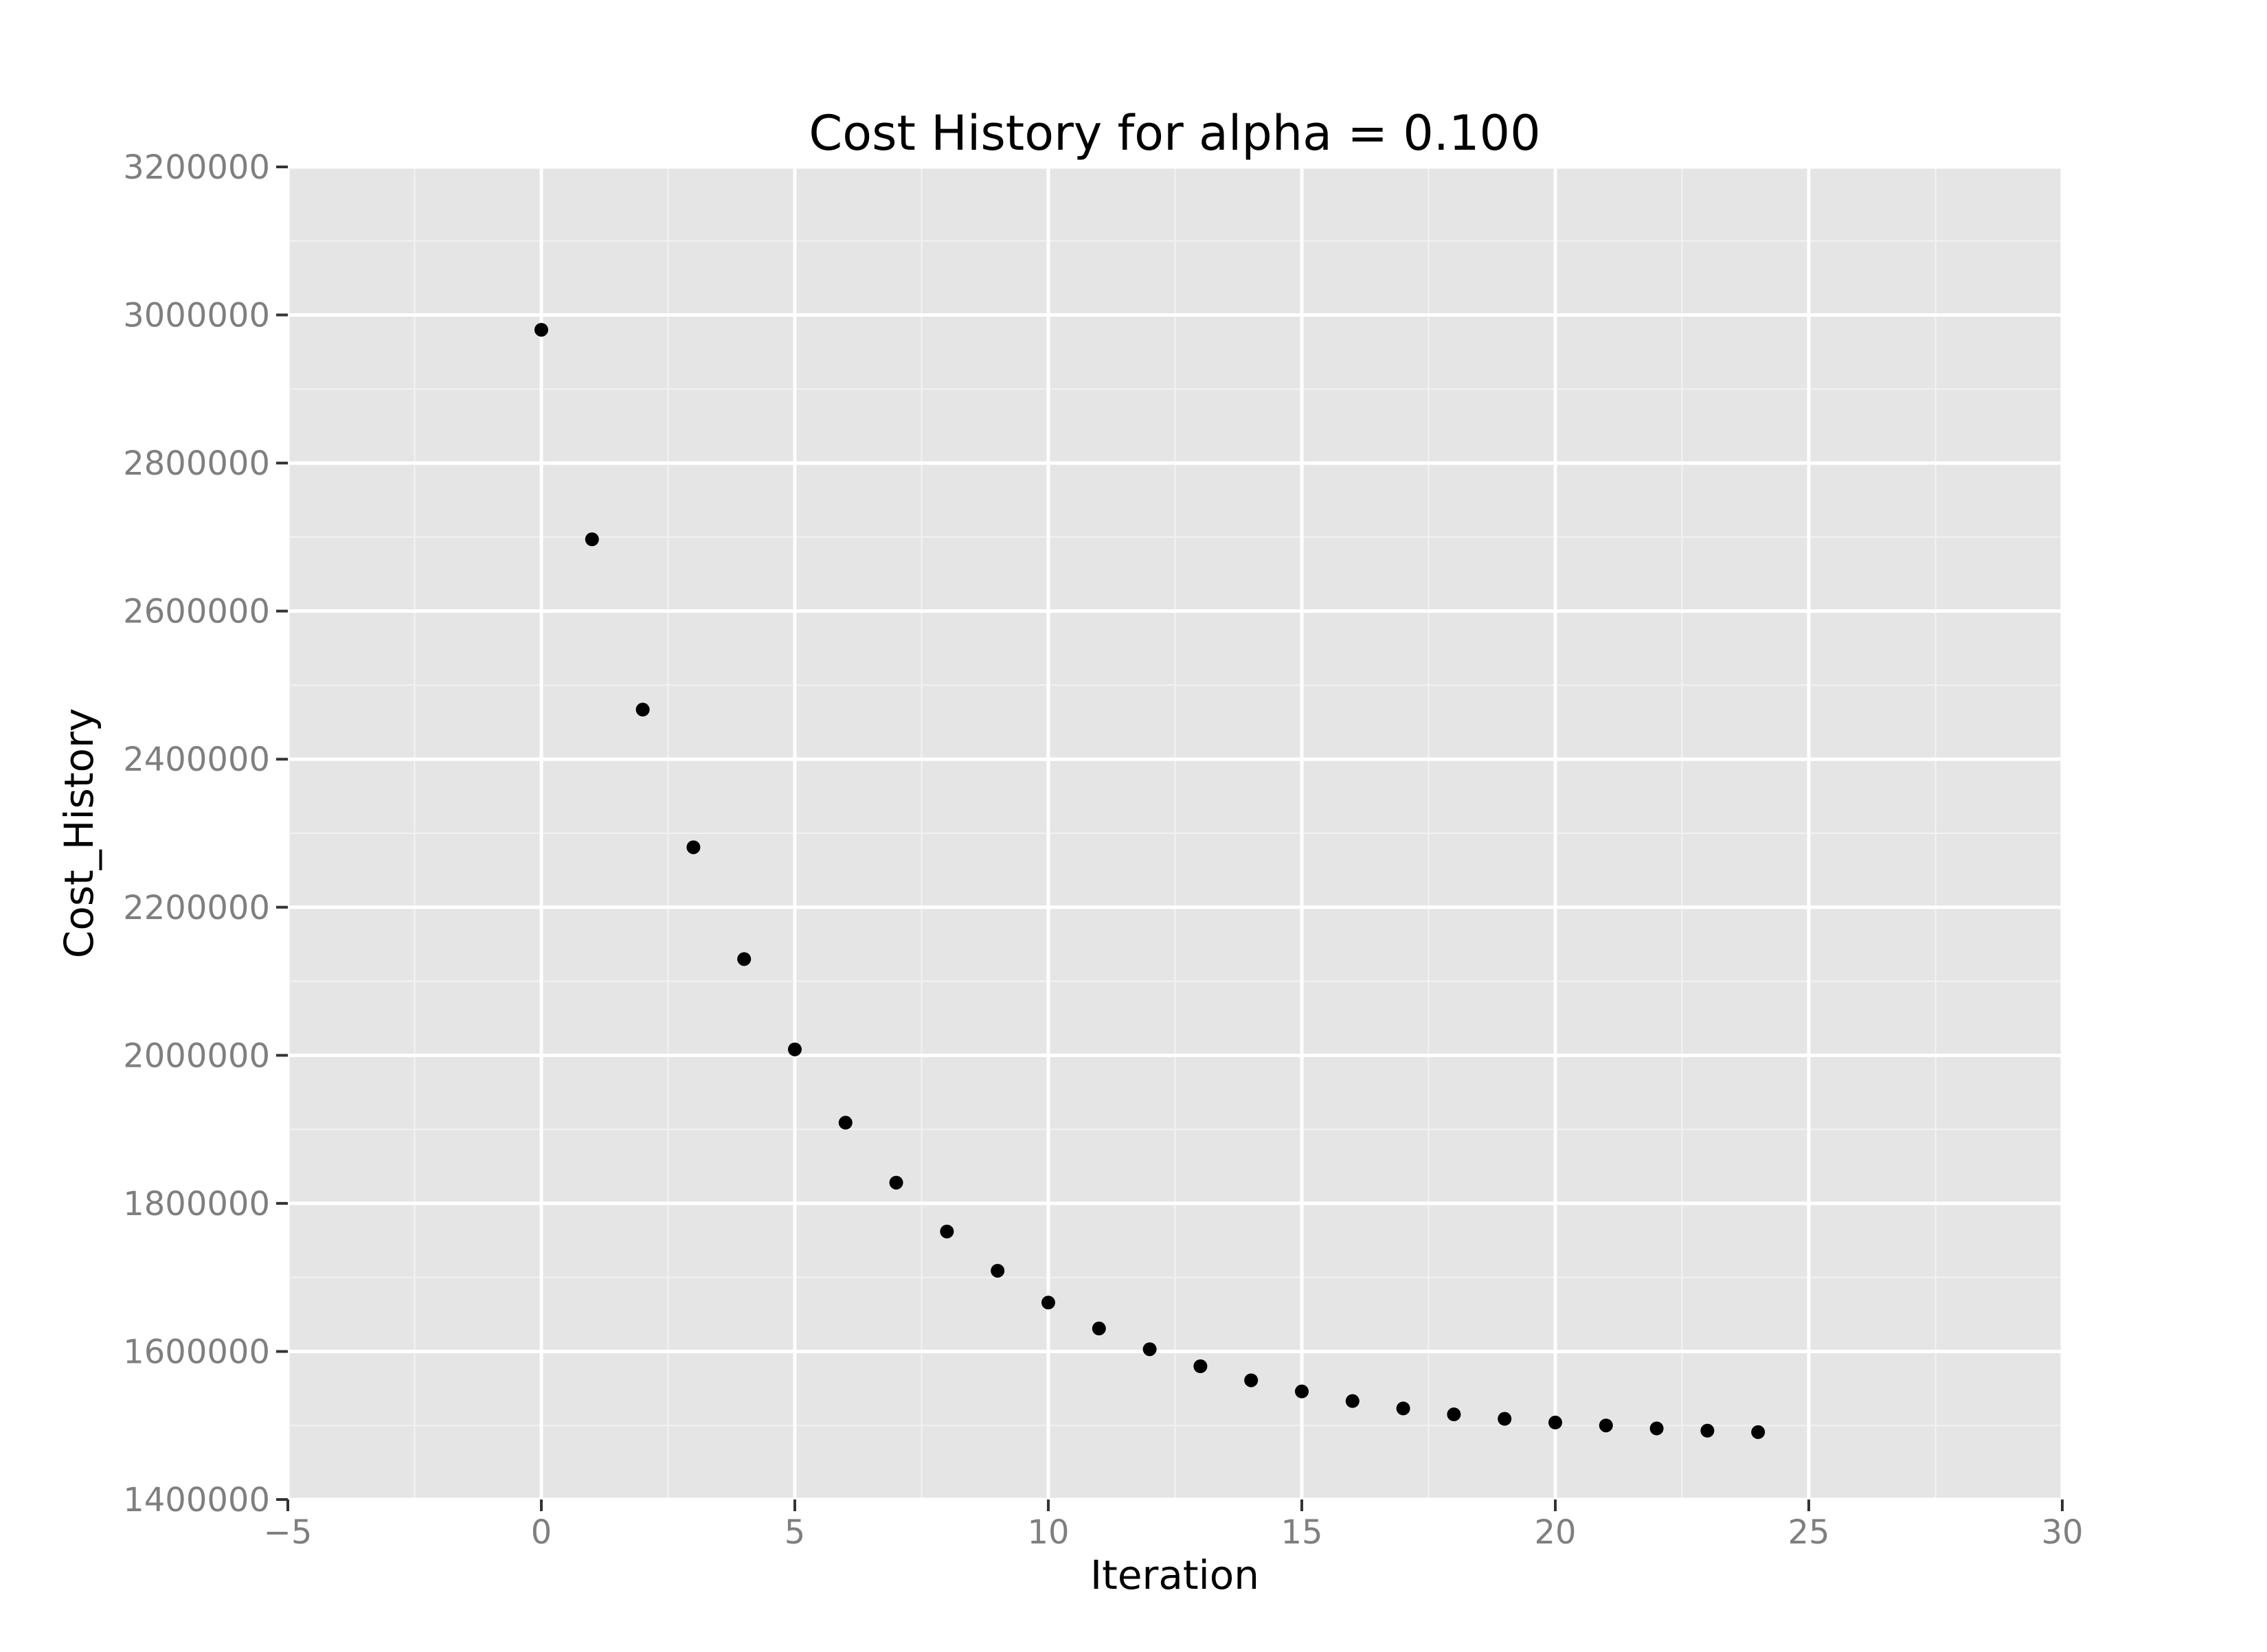 This screenshot has height=1652, width=2267. What do you see at coordinates (197, 167) in the screenshot?
I see `y-tick-label: 3200000` at bounding box center [197, 167].